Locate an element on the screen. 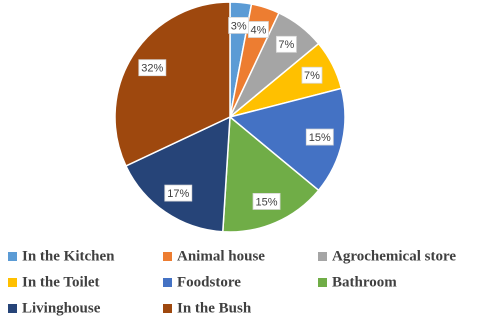 The height and width of the screenshot is (322, 500). data-label: 17% is located at coordinates (178, 194).